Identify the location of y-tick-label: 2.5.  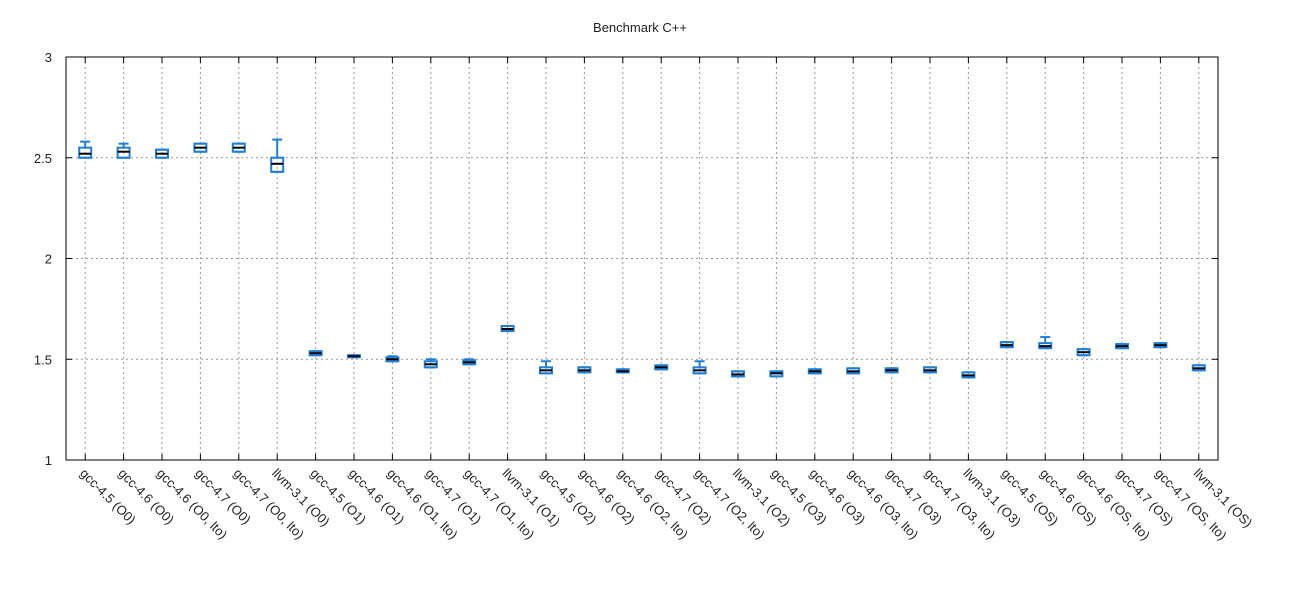
(43, 158).